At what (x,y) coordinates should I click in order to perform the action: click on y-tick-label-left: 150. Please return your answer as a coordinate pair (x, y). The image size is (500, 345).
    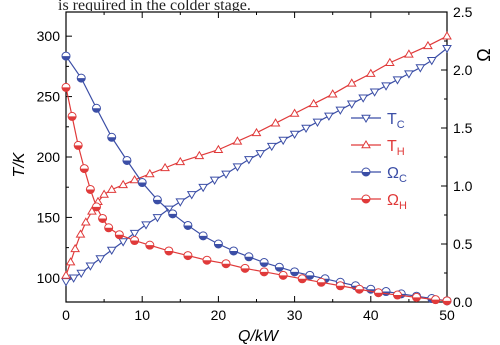
    Looking at the image, I should click on (49, 217).